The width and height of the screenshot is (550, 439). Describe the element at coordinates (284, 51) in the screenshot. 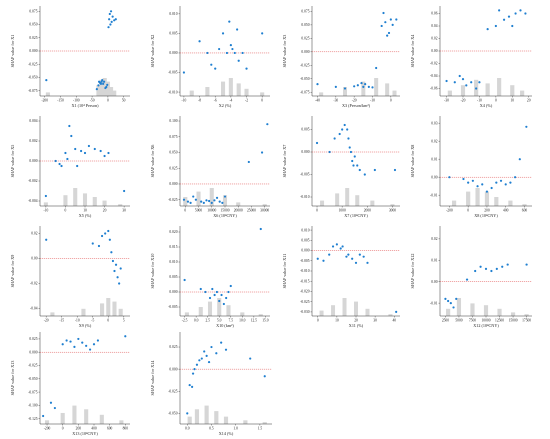

I see `y-axis-label: SHAP value for X3` at that location.